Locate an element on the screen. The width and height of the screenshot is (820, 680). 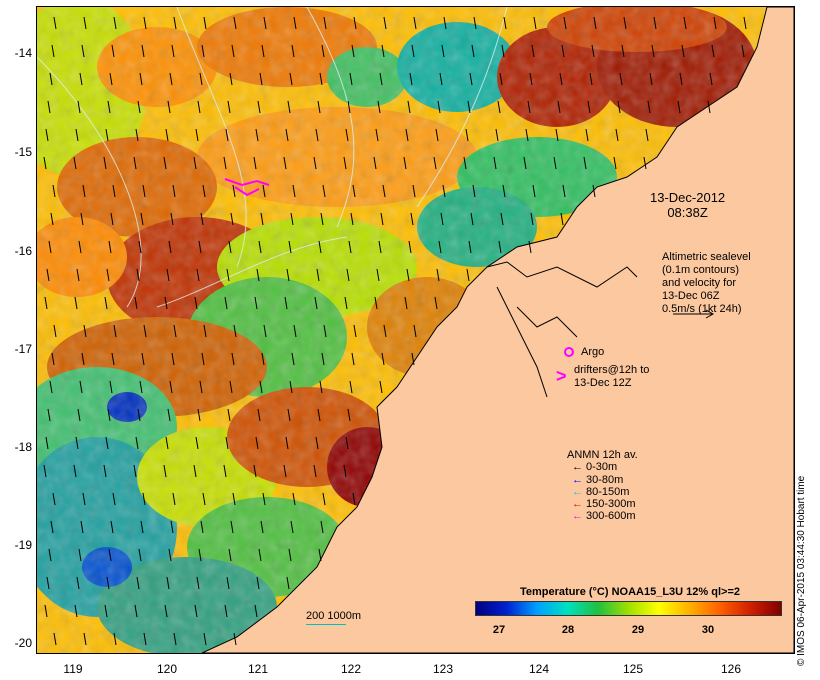
velocity-scale-arrow is located at coordinates (694, 314).